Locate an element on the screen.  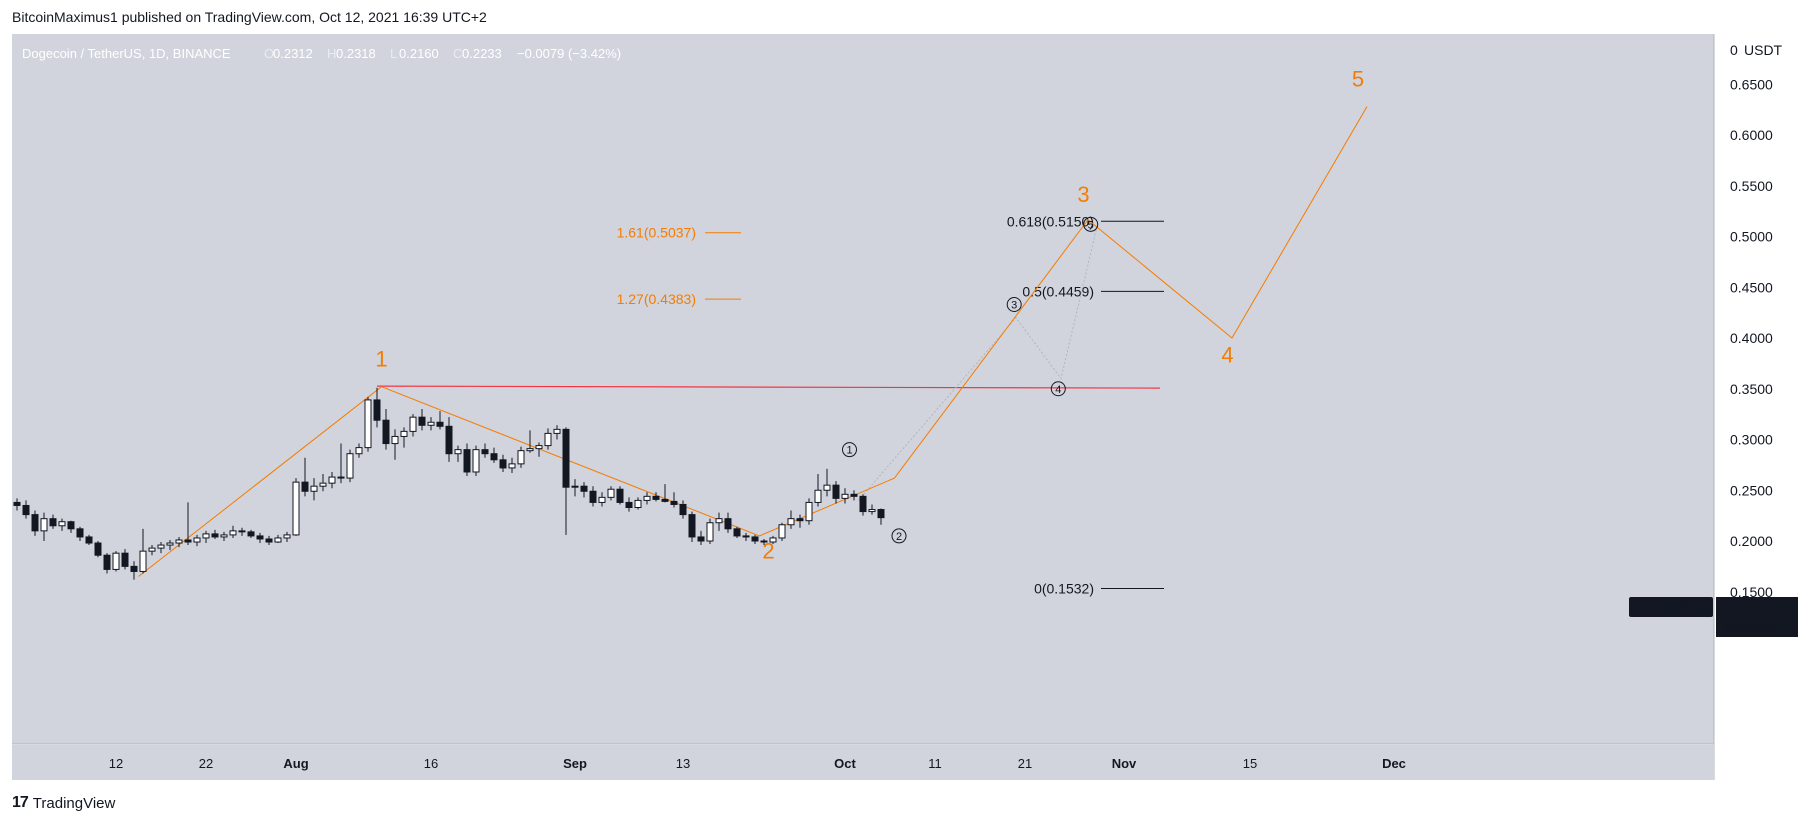
tradingview-logo-icon: 17 is located at coordinates (20, 802).